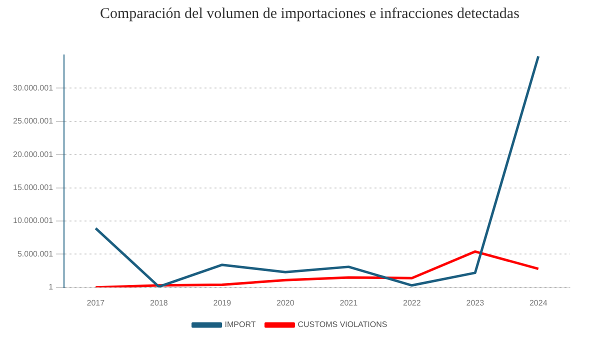 Image resolution: width=600 pixels, height=343 pixels. What do you see at coordinates (51, 287) in the screenshot?
I see `y-tick-label: 1` at bounding box center [51, 287].